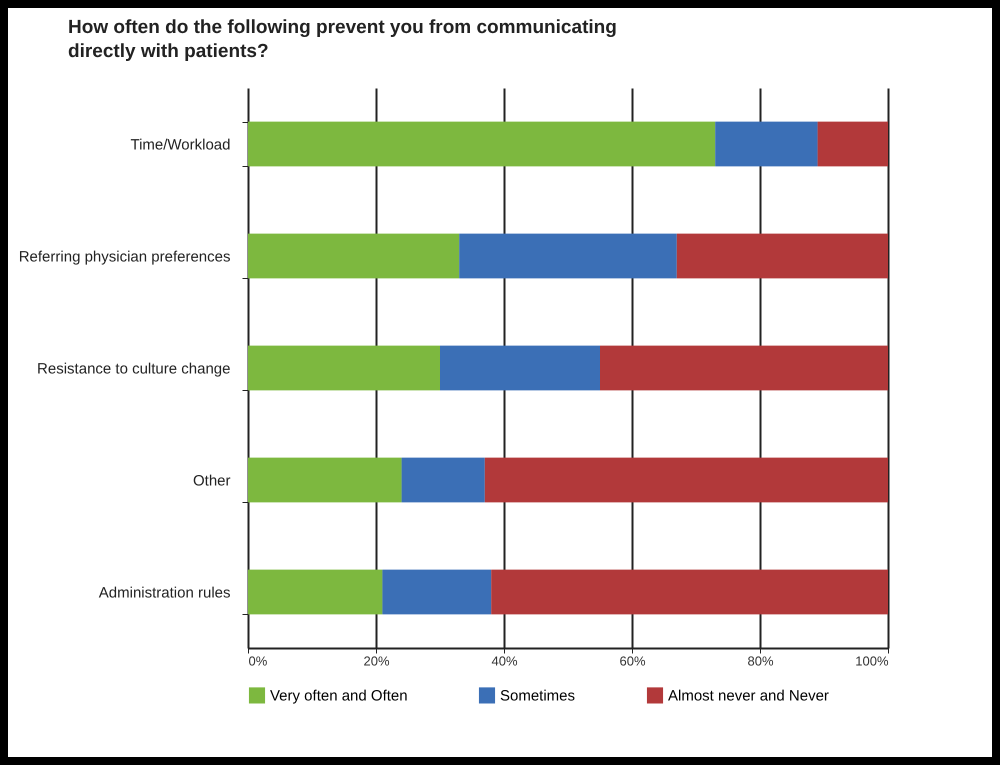 The width and height of the screenshot is (1000, 765). Describe the element at coordinates (632, 661) in the screenshot. I see `x-tick-label: 60%` at that location.